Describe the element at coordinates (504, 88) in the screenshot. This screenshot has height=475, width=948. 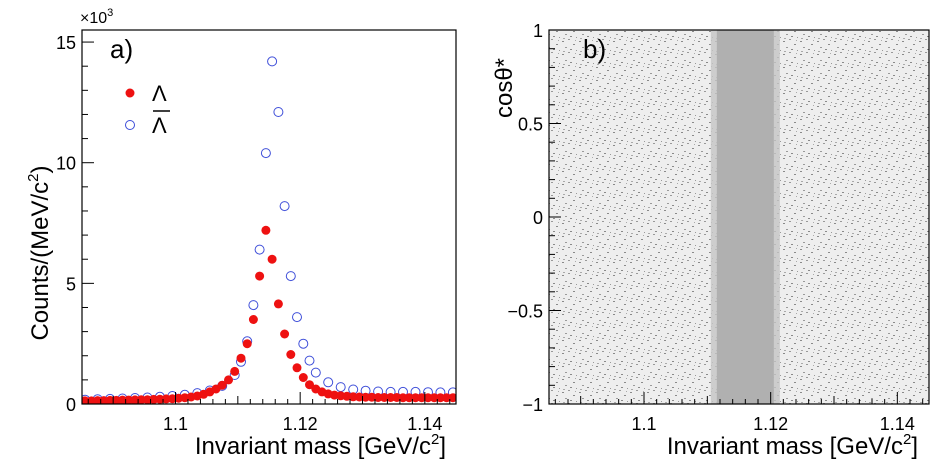
I see `panel-b-ylabel: cosθ*` at that location.